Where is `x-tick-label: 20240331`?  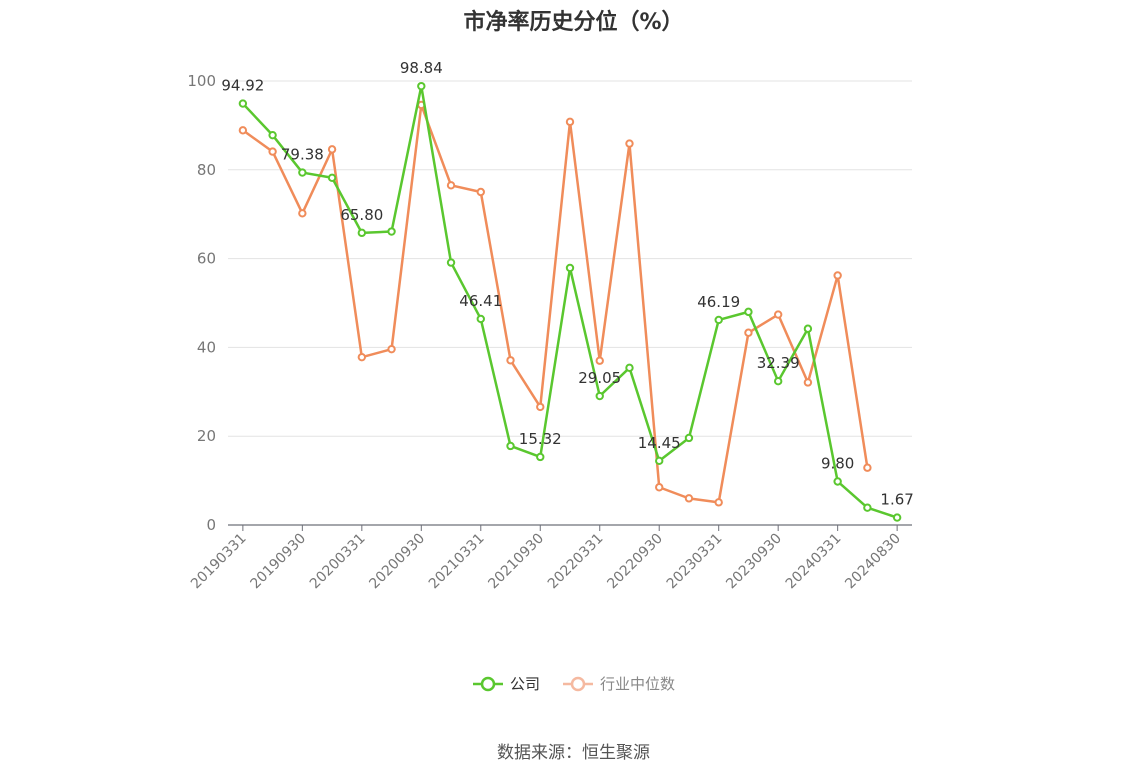
x-tick-label: 20240331 is located at coordinates (814, 562).